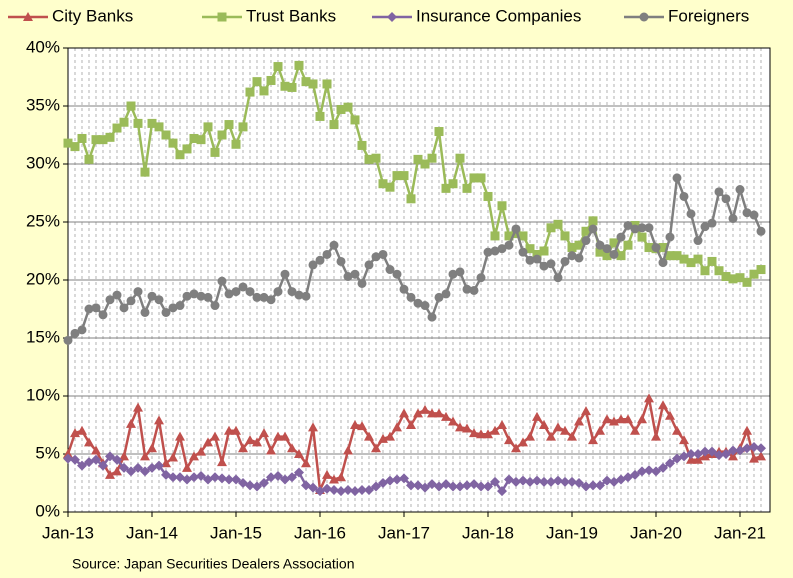 The height and width of the screenshot is (578, 793). Describe the element at coordinates (43, 162) in the screenshot. I see `y-tick-label: 30%` at that location.